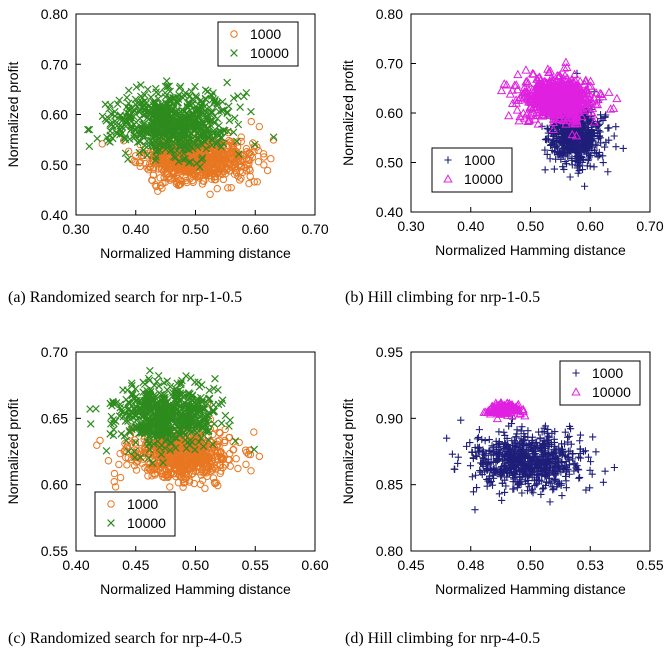  Describe the element at coordinates (314, 565) in the screenshot. I see `x-tick-label: 0.60` at that location.